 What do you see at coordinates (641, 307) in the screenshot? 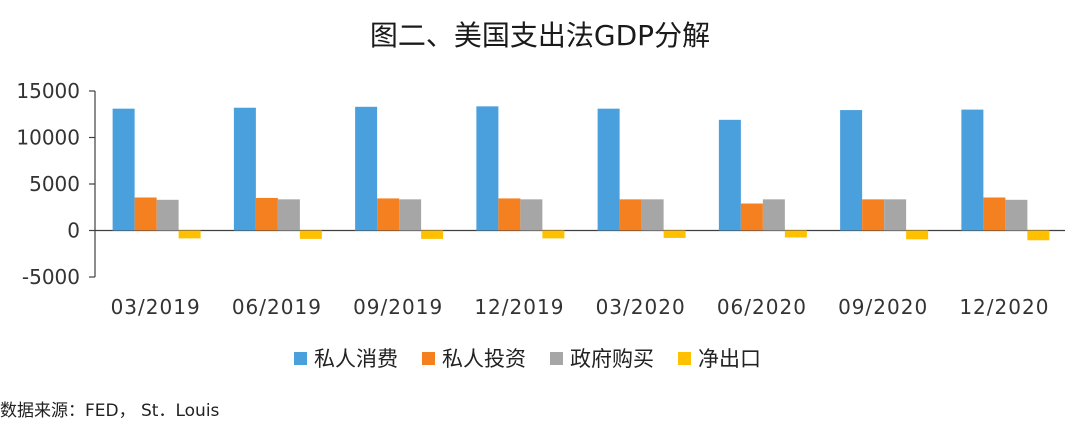
I see `x-tick-label: 03/2020` at bounding box center [641, 307].